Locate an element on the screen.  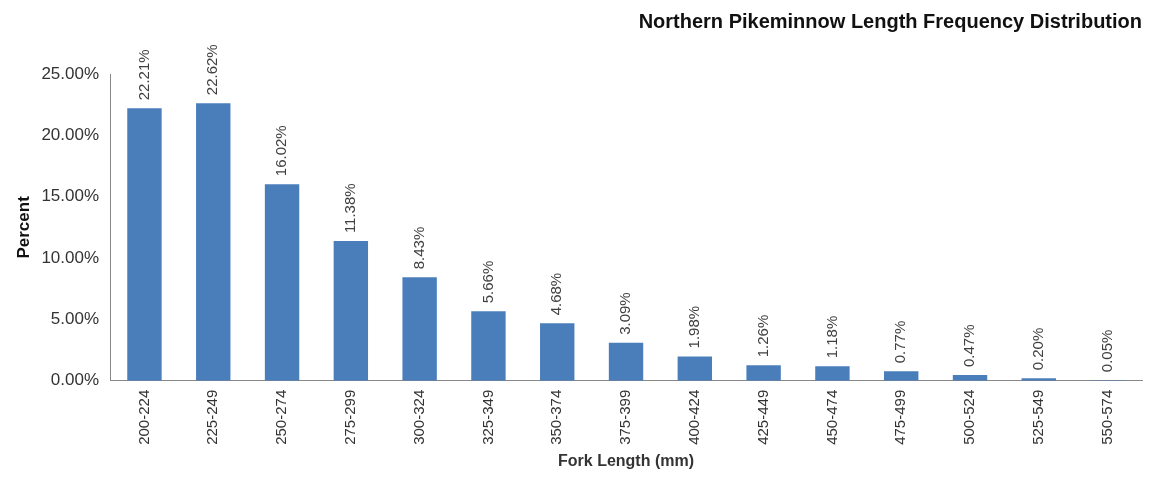
data-label: 0.47% is located at coordinates (969, 345).